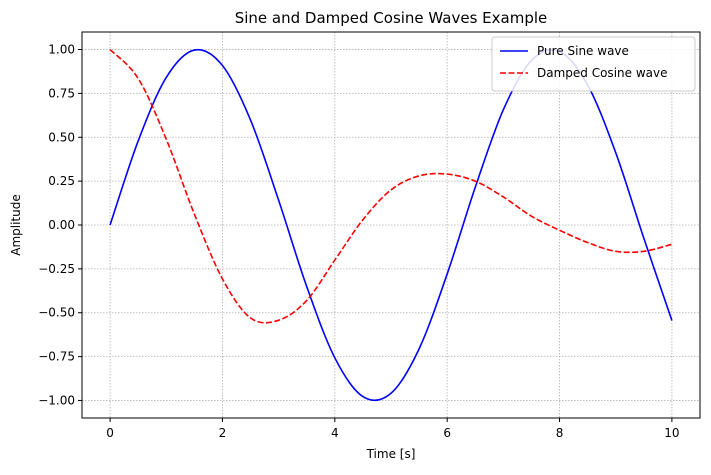 The height and width of the screenshot is (475, 711). I want to click on y-tick-label: 1.00, so click(61, 50).